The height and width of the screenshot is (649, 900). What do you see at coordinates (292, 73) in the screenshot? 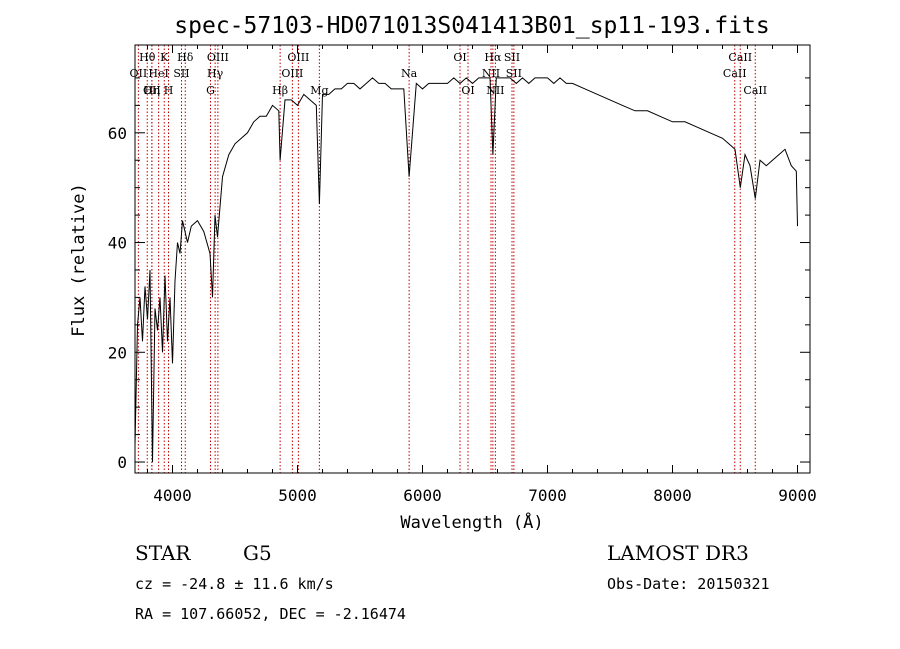
I see `line-label-13: OIII` at bounding box center [292, 73].